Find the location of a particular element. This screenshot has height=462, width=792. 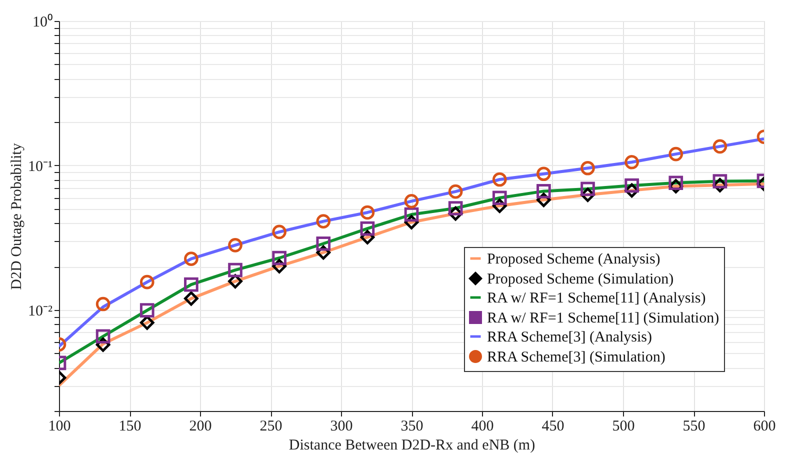

x-tick-label: 350 is located at coordinates (412, 426).